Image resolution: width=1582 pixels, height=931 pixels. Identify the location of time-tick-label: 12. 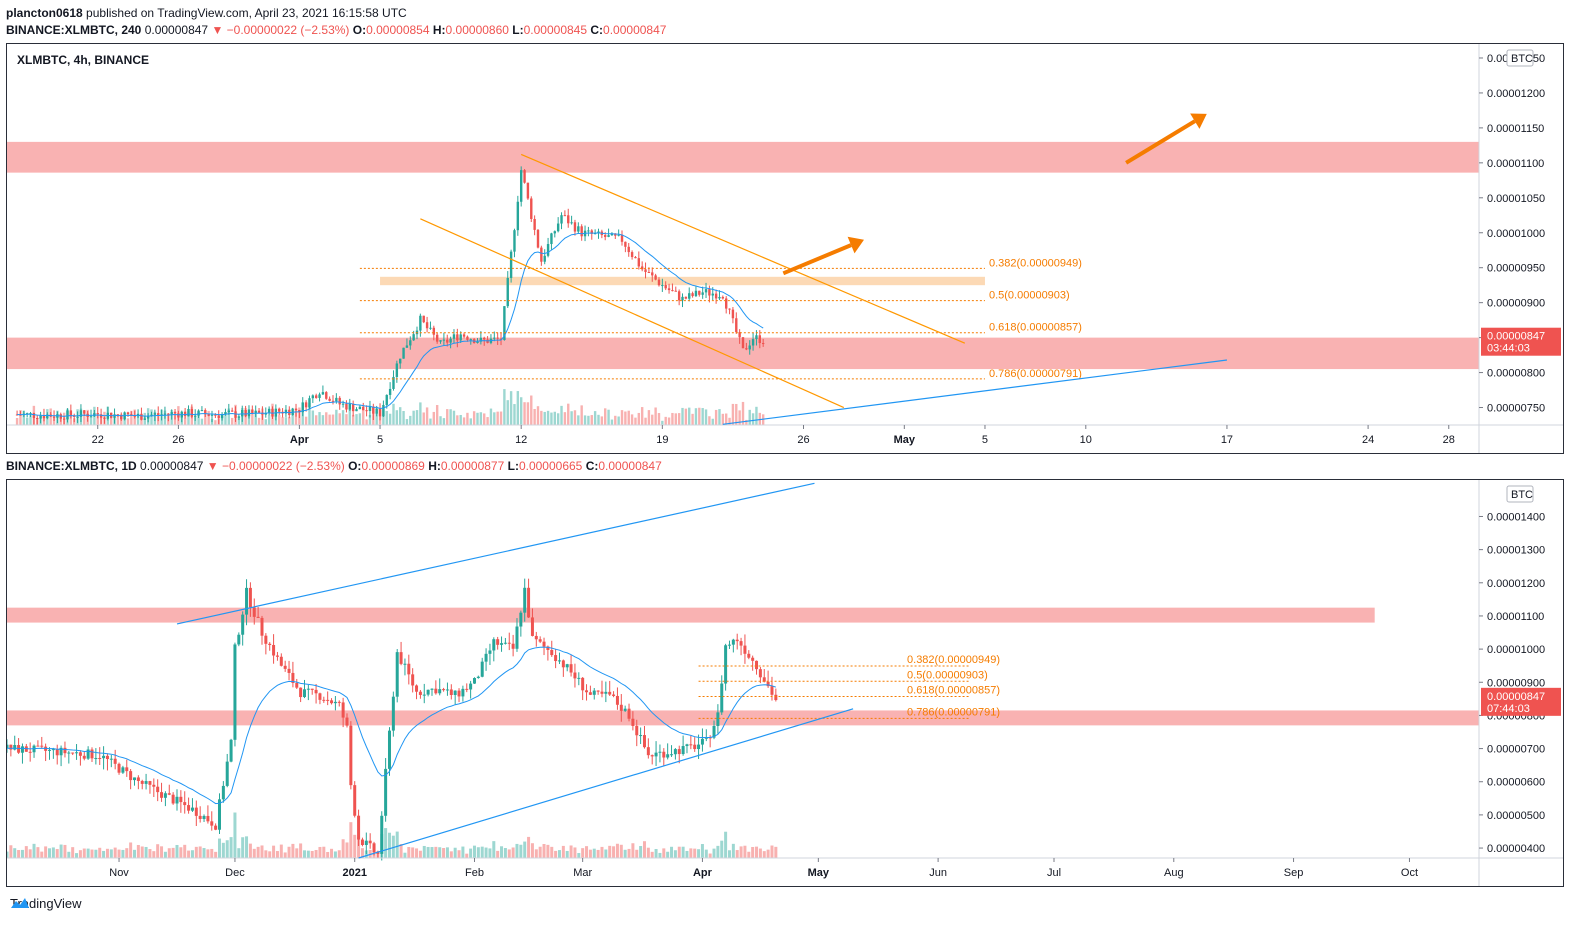
(521, 440).